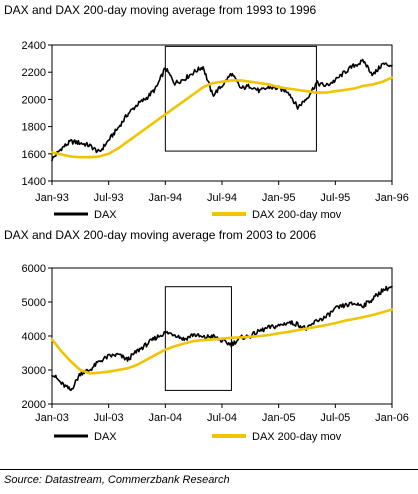 The image size is (418, 494). What do you see at coordinates (209, 469) in the screenshot?
I see `source-divider` at bounding box center [209, 469].